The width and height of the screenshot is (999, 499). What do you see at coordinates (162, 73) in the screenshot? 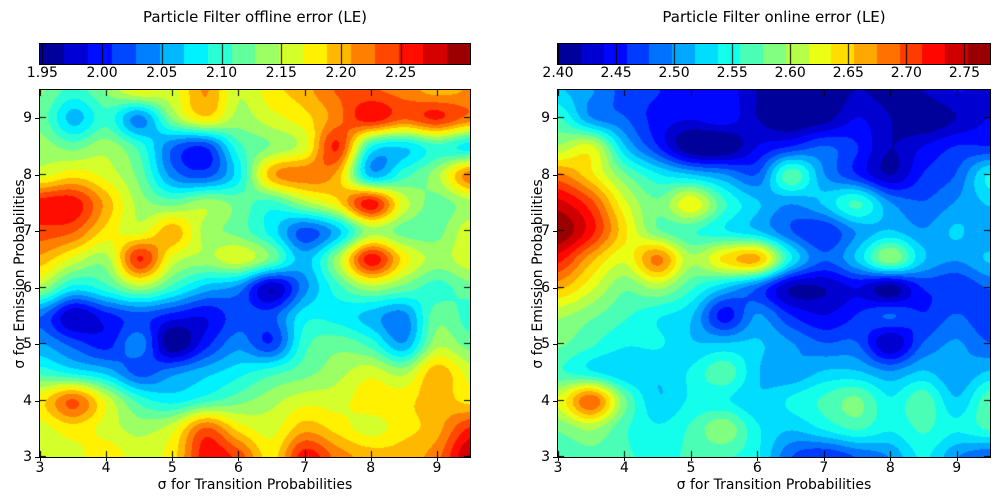
I see `colorbar-tick-label: 2.05` at bounding box center [162, 73].